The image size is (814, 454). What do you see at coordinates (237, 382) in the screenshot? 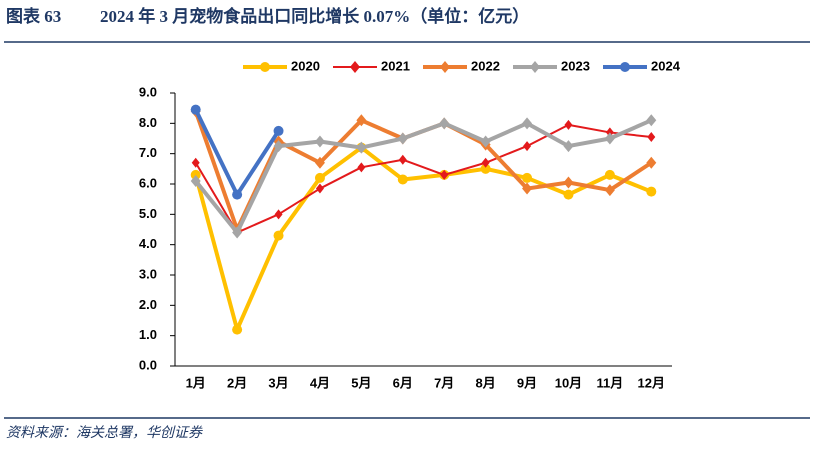
I see `x-tick-label: 2月` at bounding box center [237, 382].